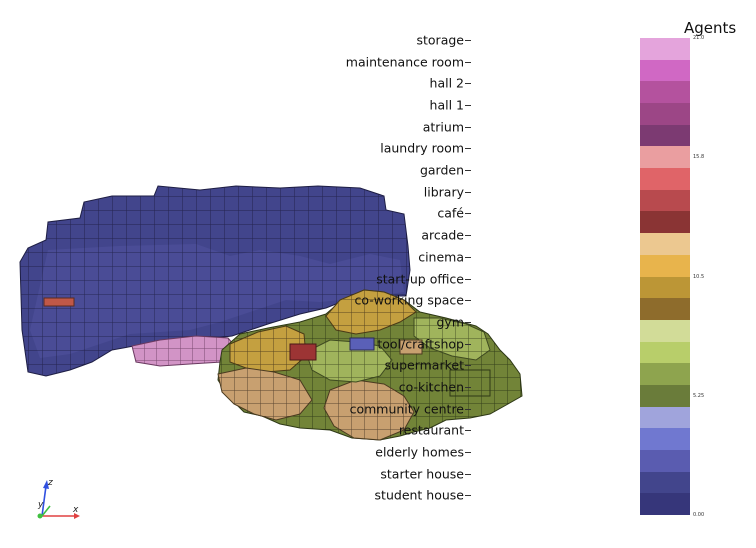 The width and height of the screenshot is (756, 548). What do you see at coordinates (370, 365) in the screenshot?
I see `building-colored-cluster` at bounding box center [370, 365].